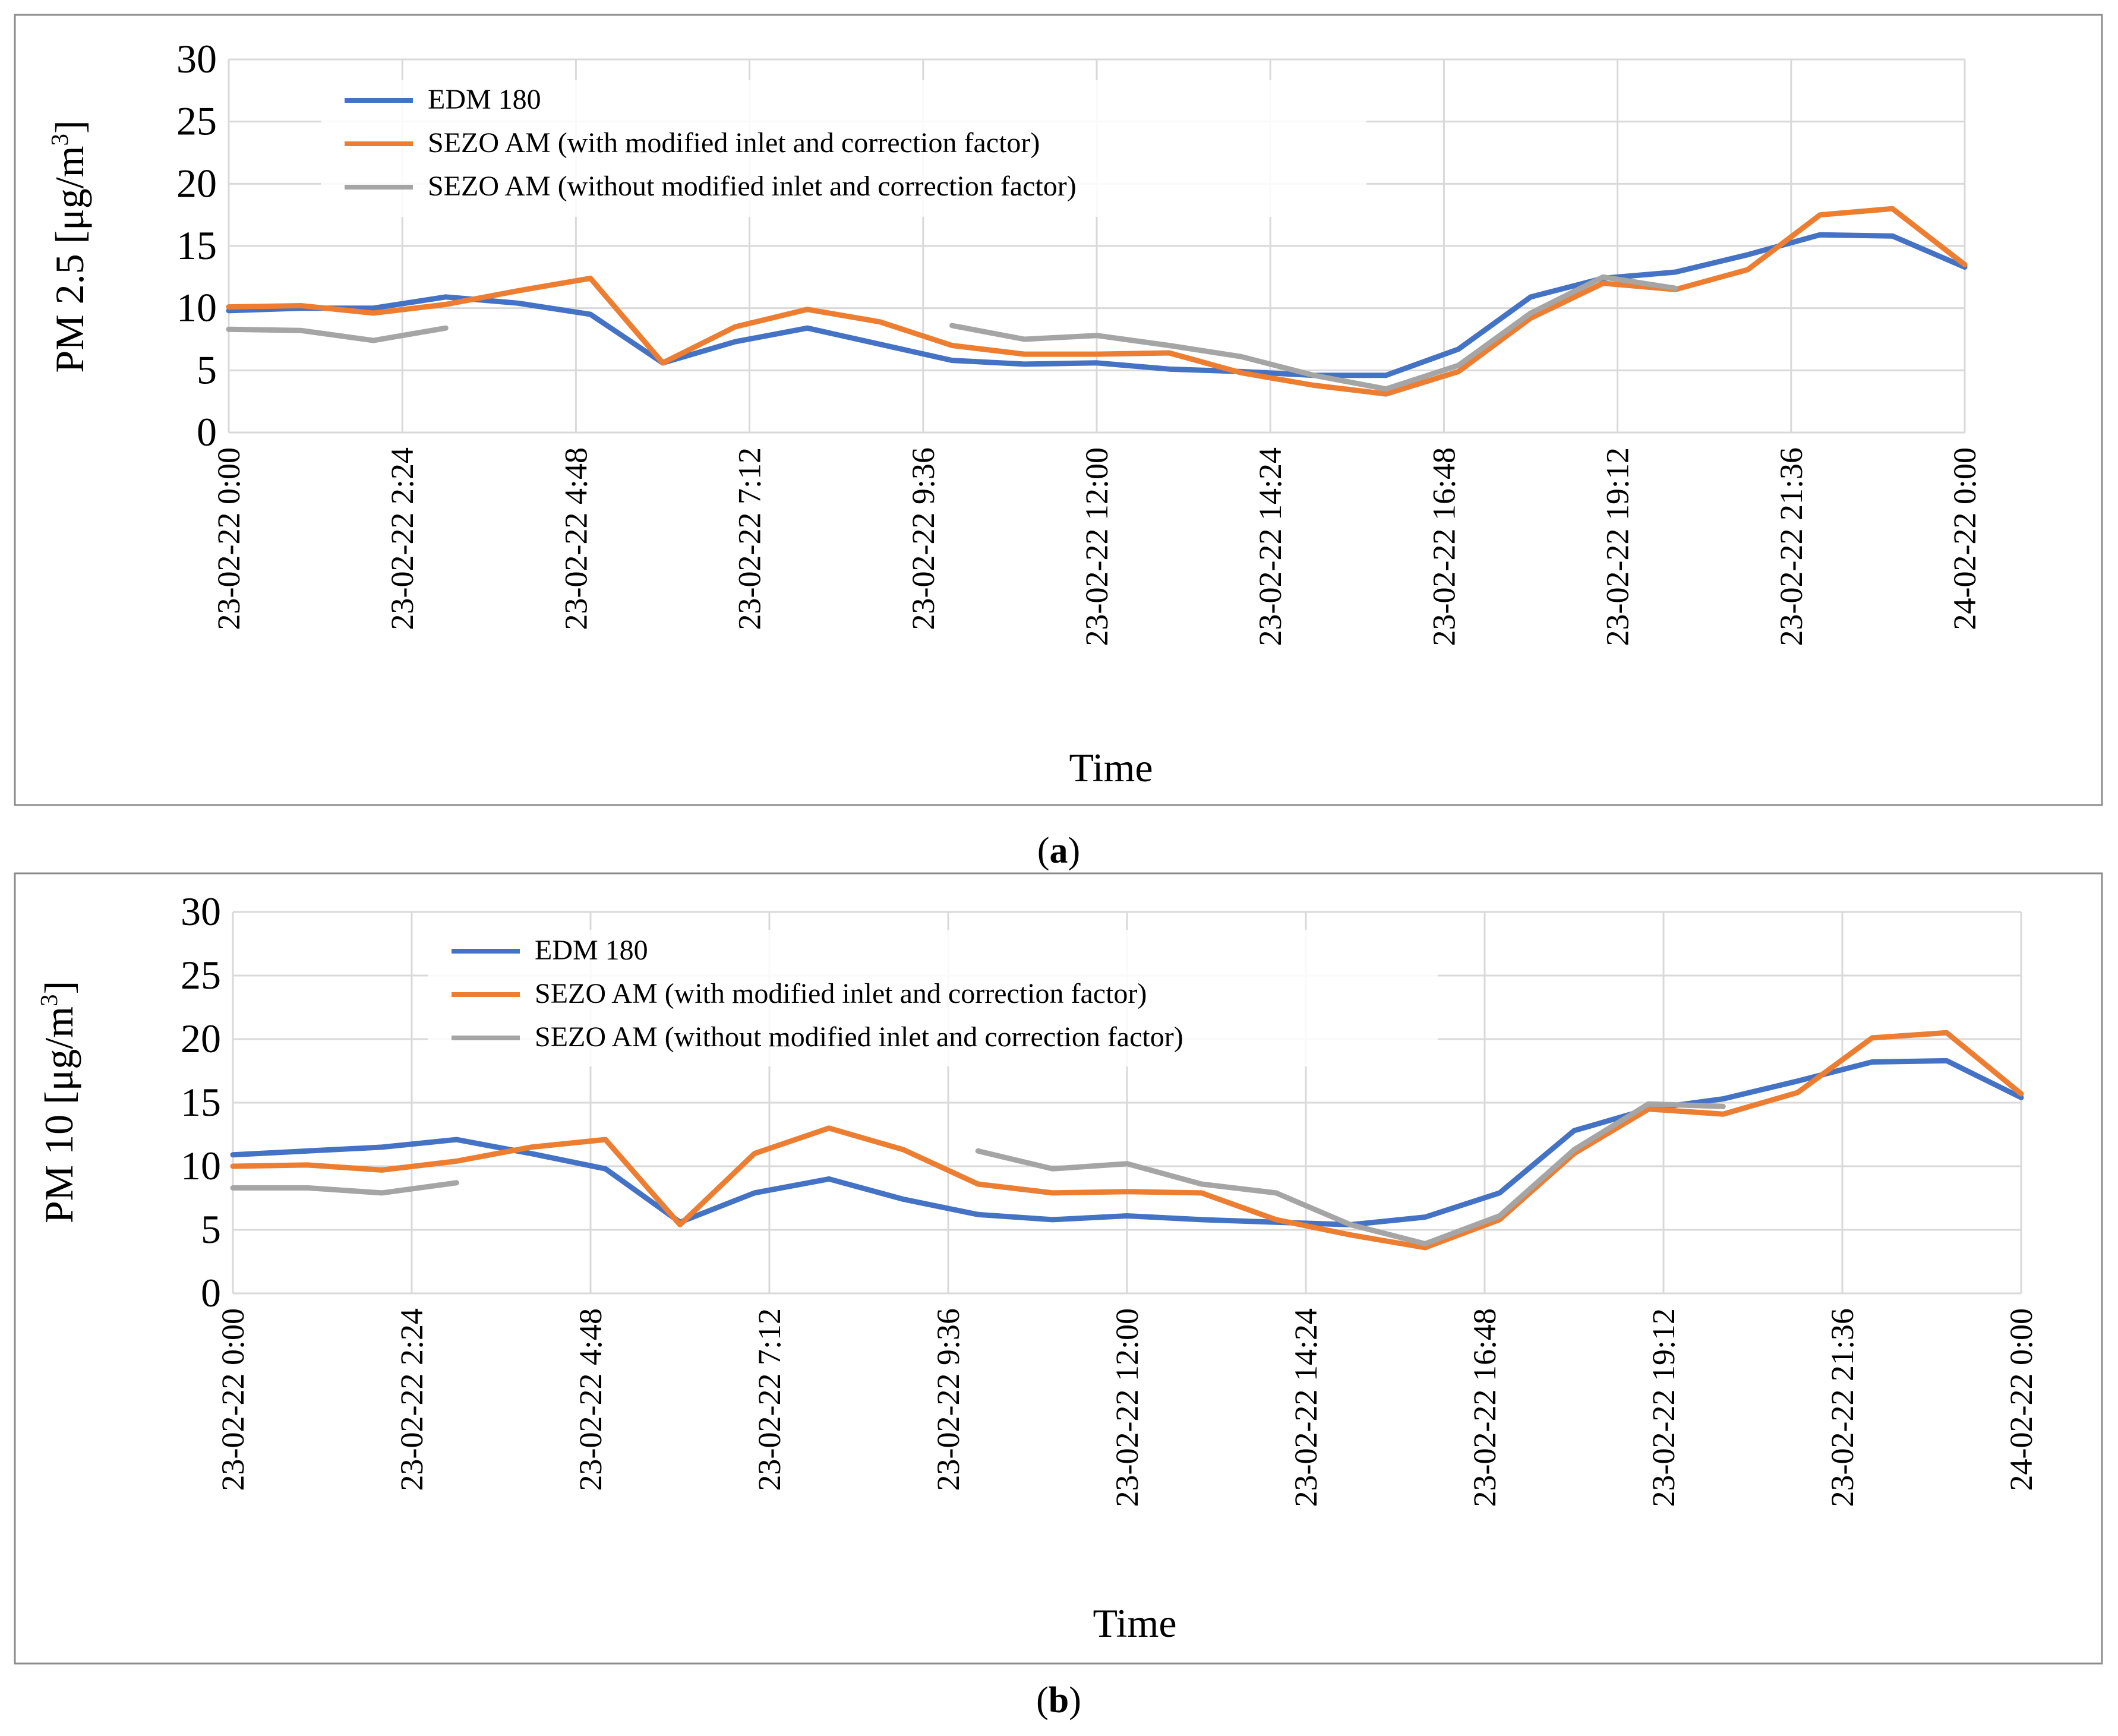 This screenshot has width=2118, height=1736. What do you see at coordinates (1058, 1700) in the screenshot?
I see `panel-b-caption: (b)` at bounding box center [1058, 1700].